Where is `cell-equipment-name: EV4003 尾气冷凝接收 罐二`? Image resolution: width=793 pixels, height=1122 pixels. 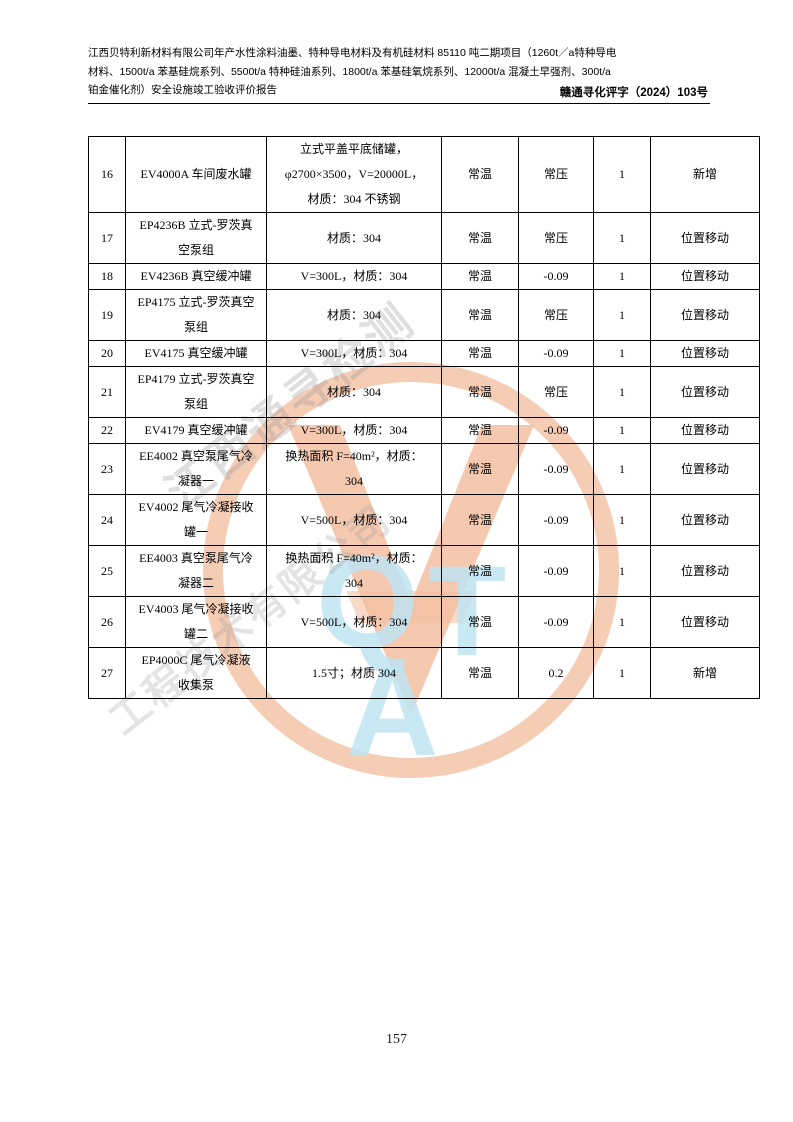
cell-equipment-name: EV4003 尾气冷凝接收 罐二 is located at coordinates (196, 622).